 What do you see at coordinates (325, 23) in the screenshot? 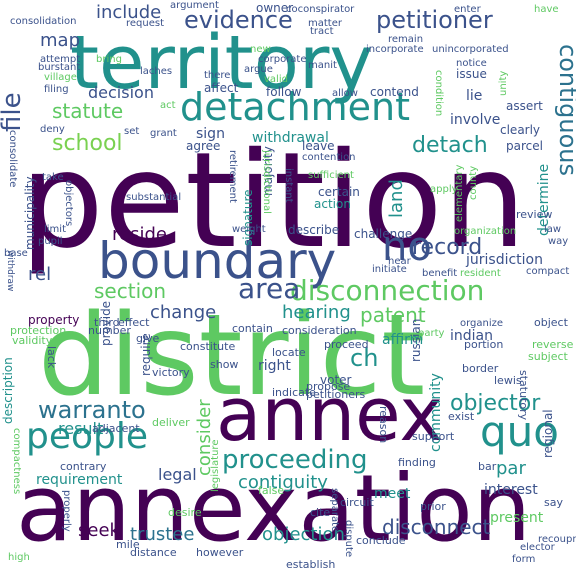
I see `word-matter: matter` at bounding box center [325, 23].